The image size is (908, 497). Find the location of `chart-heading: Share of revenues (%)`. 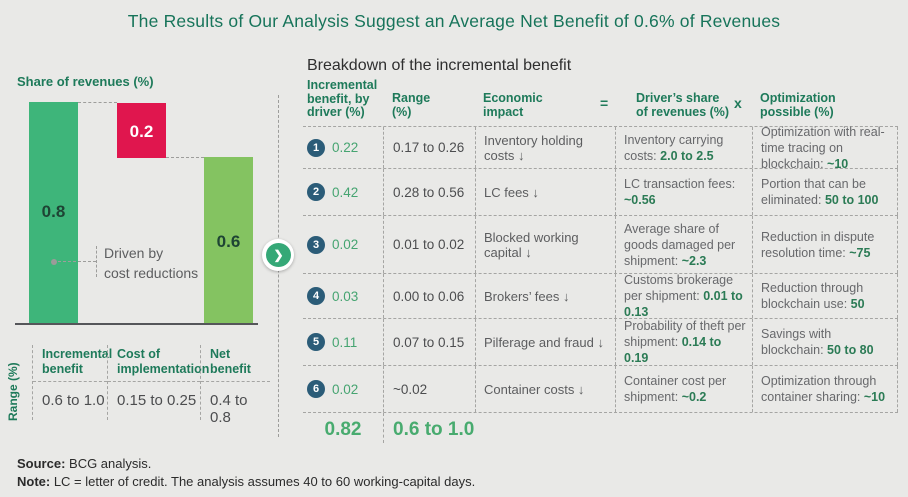

chart-heading: Share of revenues (%) is located at coordinates (85, 81).